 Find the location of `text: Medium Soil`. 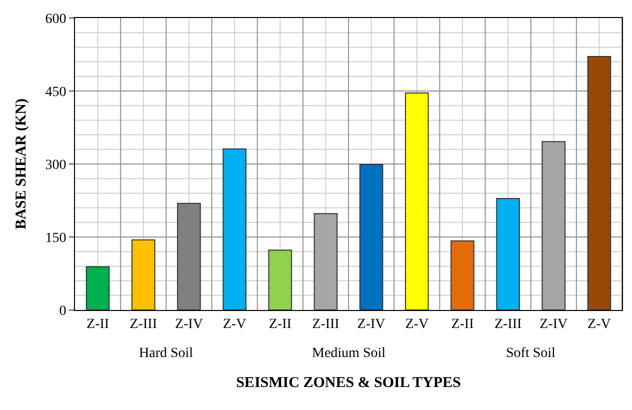

text: Medium Soil is located at coordinates (349, 353).